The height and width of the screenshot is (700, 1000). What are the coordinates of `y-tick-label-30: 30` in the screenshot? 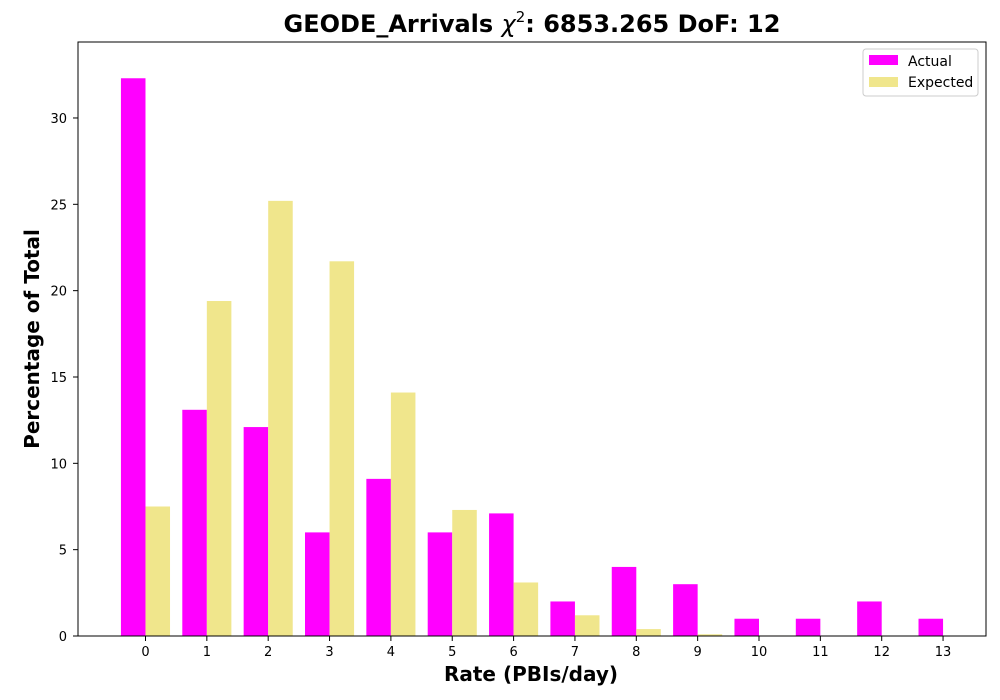 It's located at (58, 119).